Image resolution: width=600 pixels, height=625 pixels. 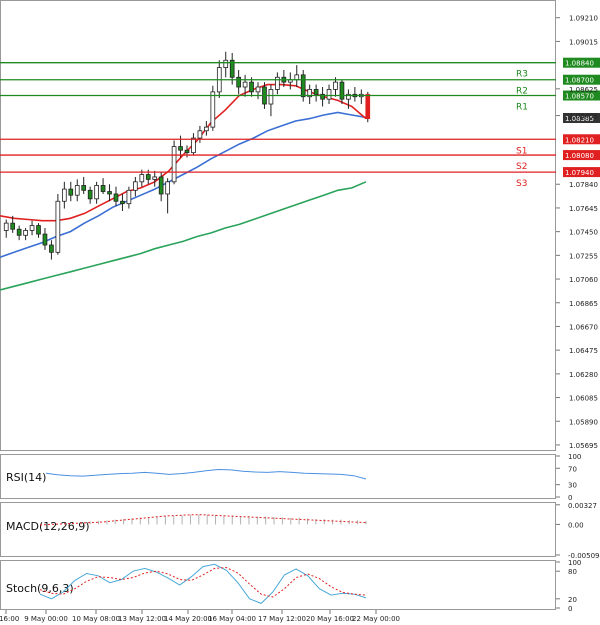 What do you see at coordinates (583, 446) in the screenshot?
I see `price-tick-label: 1.05695` at bounding box center [583, 446].